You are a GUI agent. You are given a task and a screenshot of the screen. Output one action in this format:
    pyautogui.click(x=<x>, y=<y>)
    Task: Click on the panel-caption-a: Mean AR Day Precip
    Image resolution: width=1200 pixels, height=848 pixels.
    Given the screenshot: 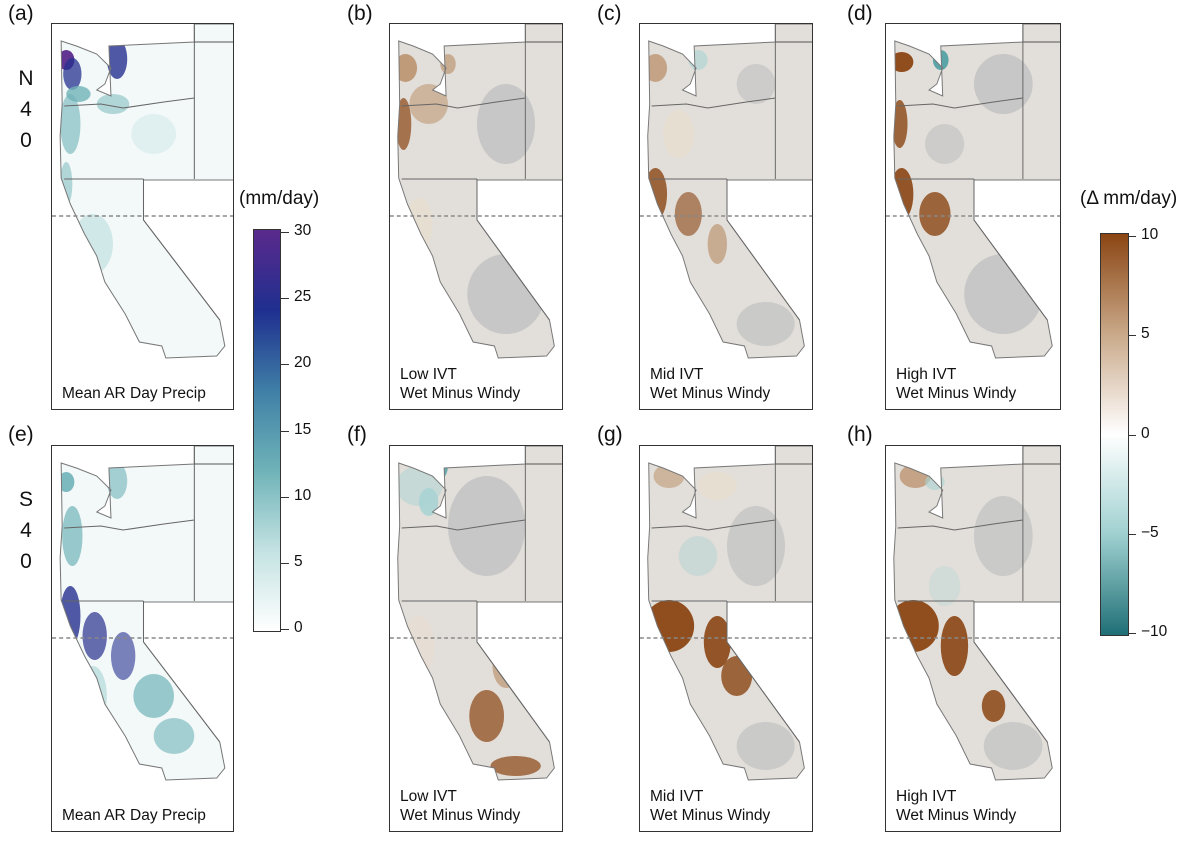 What is the action you would take?
    pyautogui.click(x=134, y=393)
    